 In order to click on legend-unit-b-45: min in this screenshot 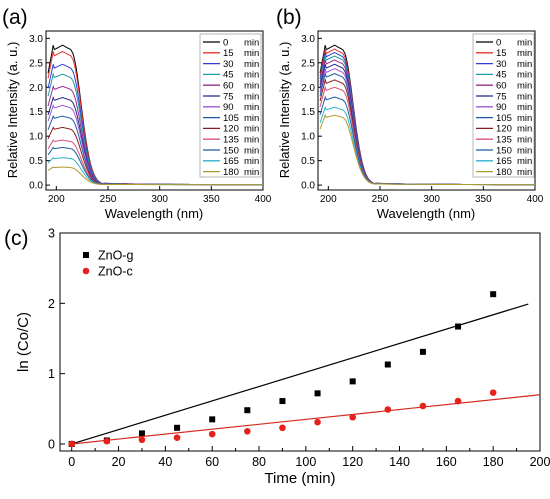, I will do `click(524, 75)`.